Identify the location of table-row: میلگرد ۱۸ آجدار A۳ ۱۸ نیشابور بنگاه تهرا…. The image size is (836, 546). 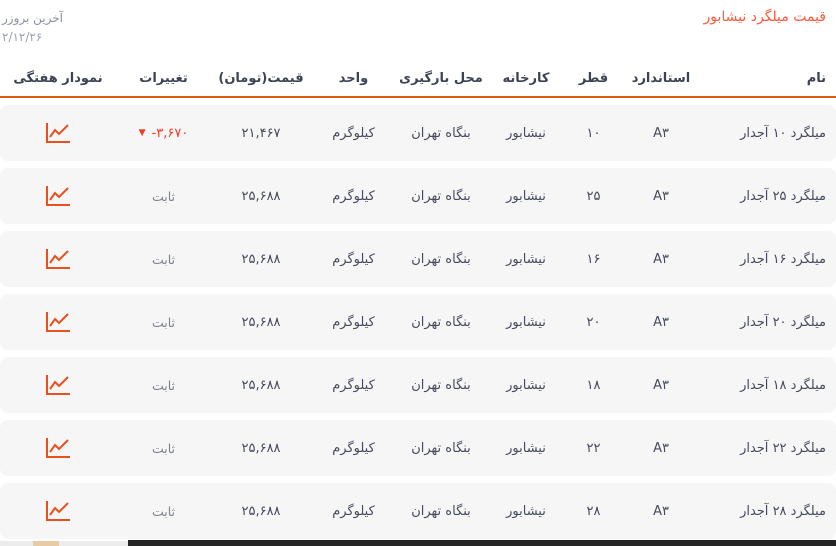
(418, 385).